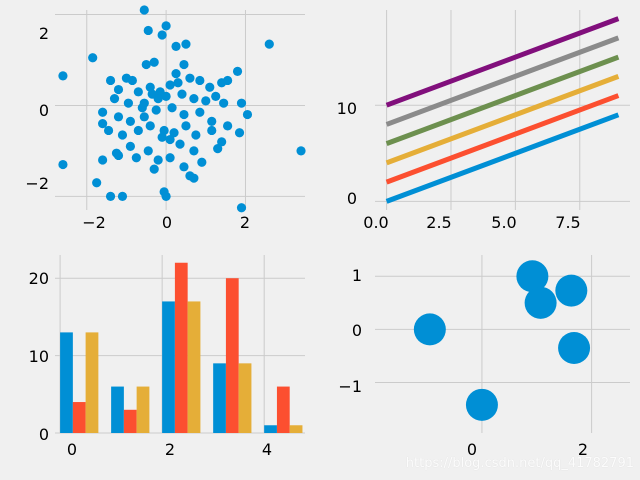  What do you see at coordinates (245, 222) in the screenshot?
I see `x-tick-label: 2` at bounding box center [245, 222].